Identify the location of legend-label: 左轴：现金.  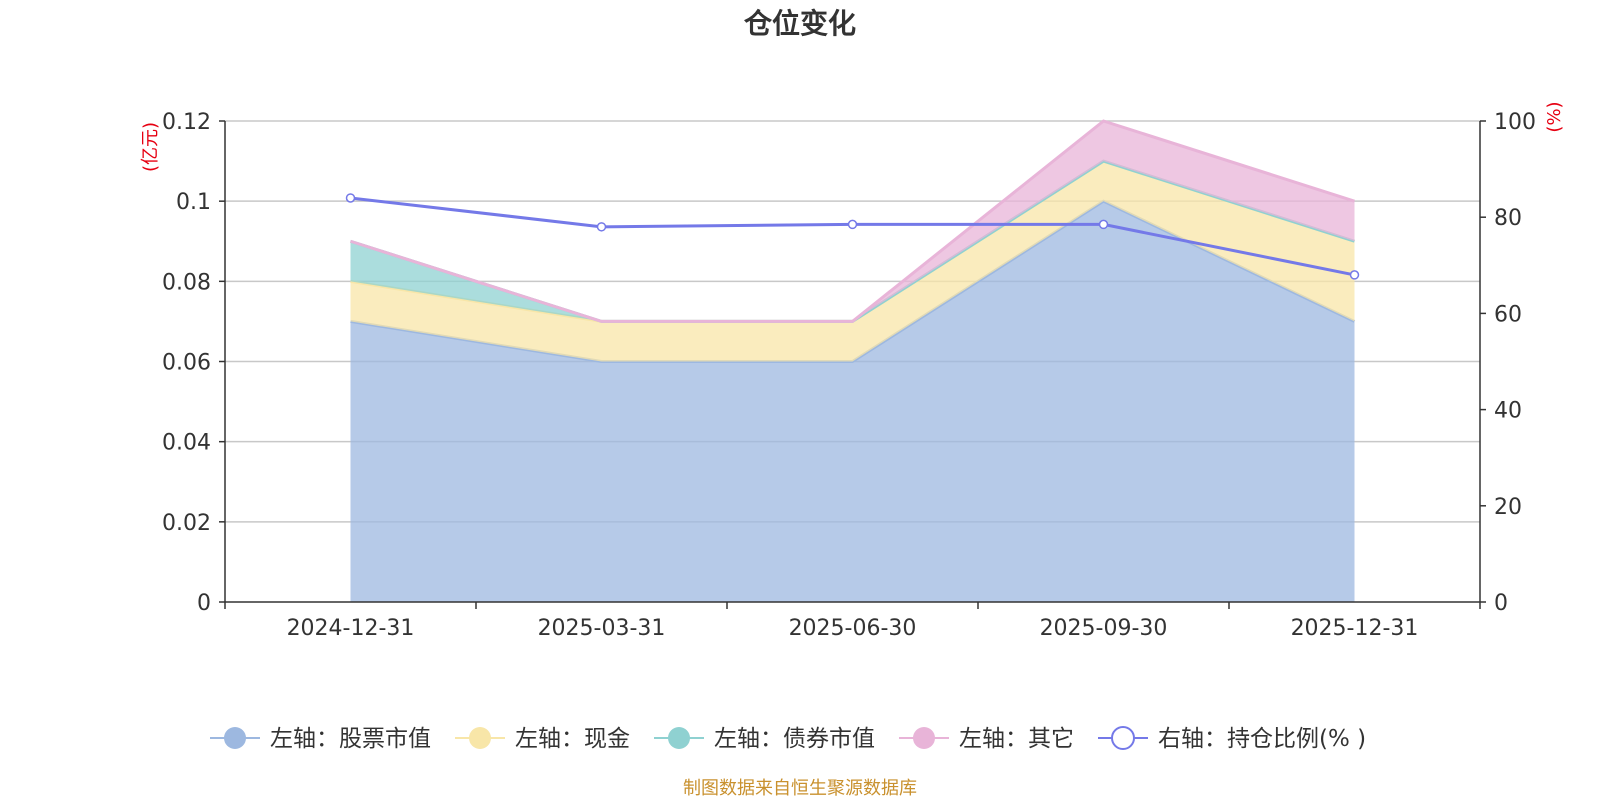
(572, 739).